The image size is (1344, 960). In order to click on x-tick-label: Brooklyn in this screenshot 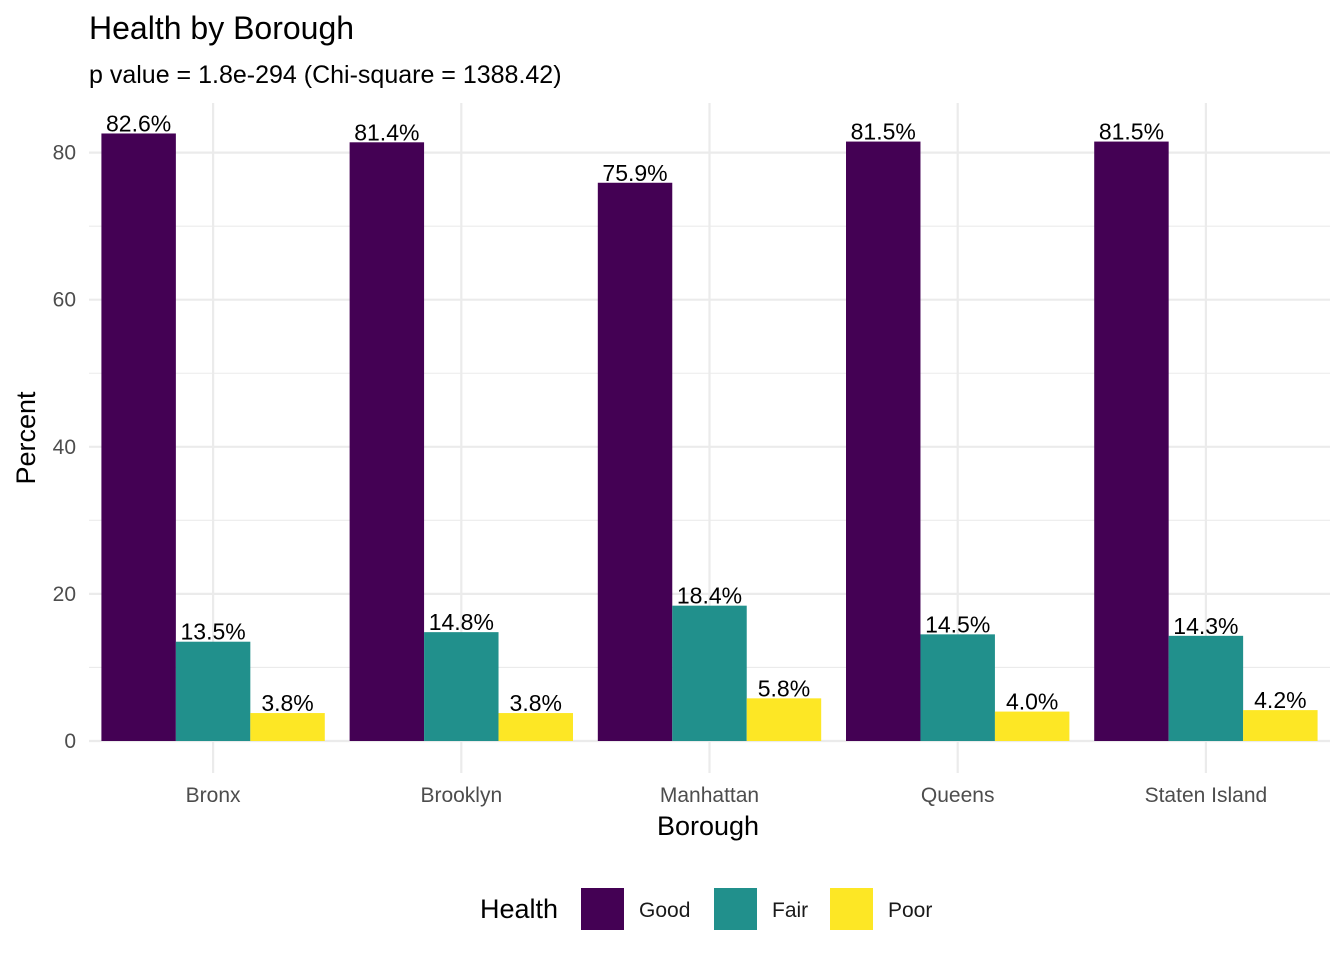, I will do `click(461, 795)`.